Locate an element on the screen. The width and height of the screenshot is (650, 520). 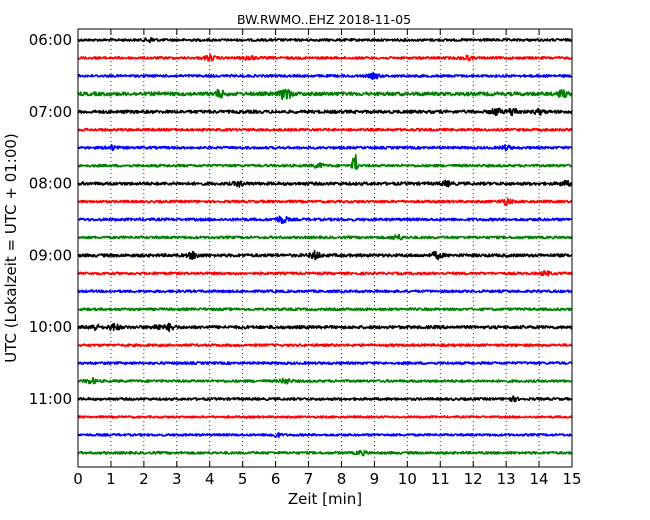
x-tick-label: 12 is located at coordinates (473, 479).